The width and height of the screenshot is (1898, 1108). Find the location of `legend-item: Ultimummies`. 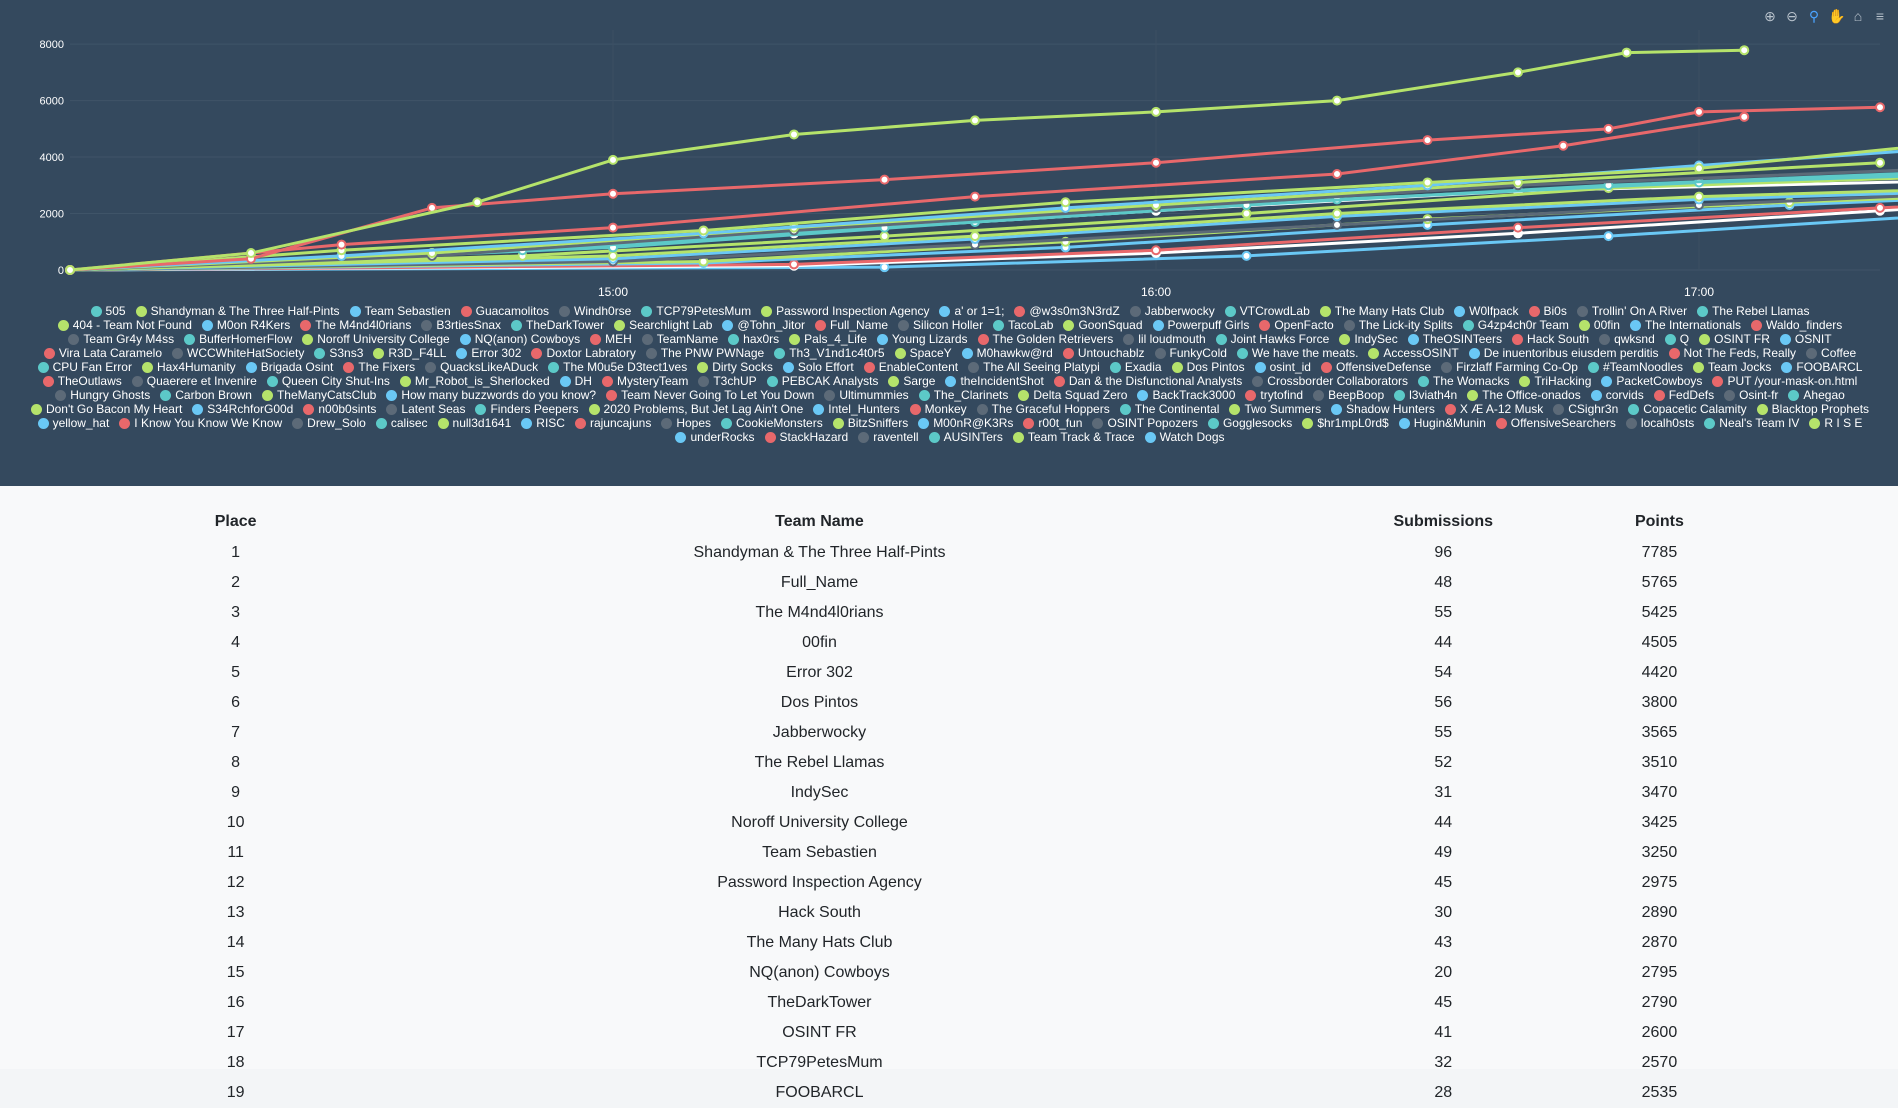

legend-item: Ultimummies is located at coordinates (866, 395).